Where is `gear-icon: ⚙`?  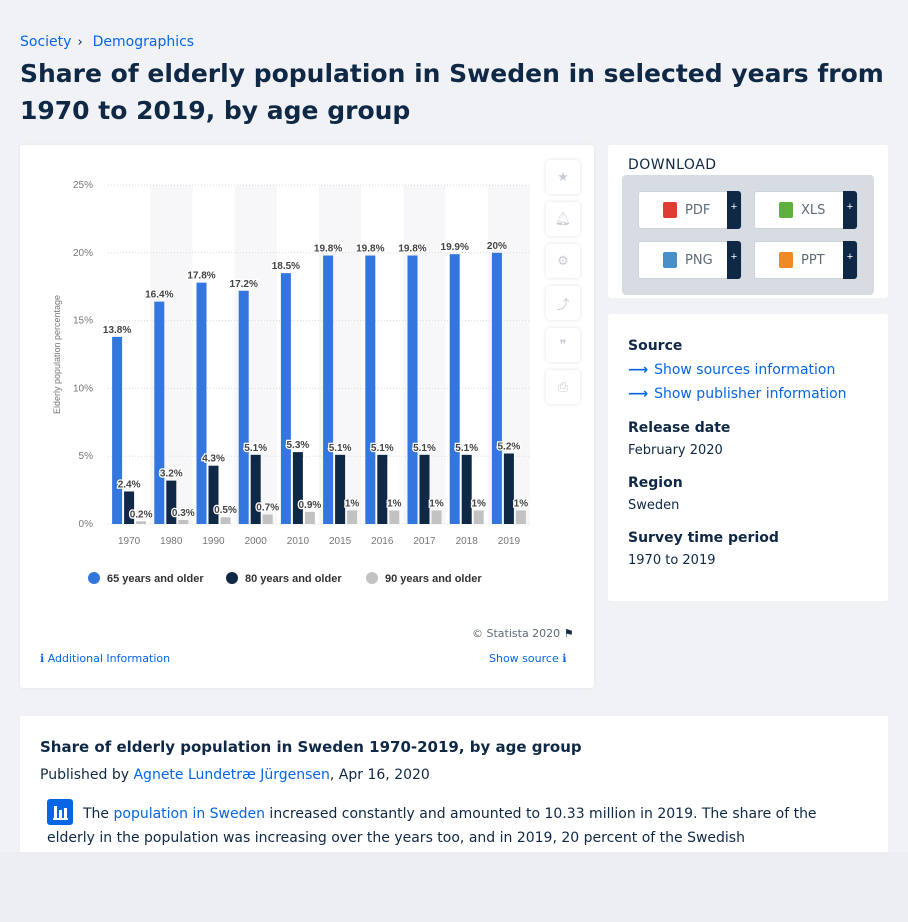 gear-icon: ⚙ is located at coordinates (563, 261).